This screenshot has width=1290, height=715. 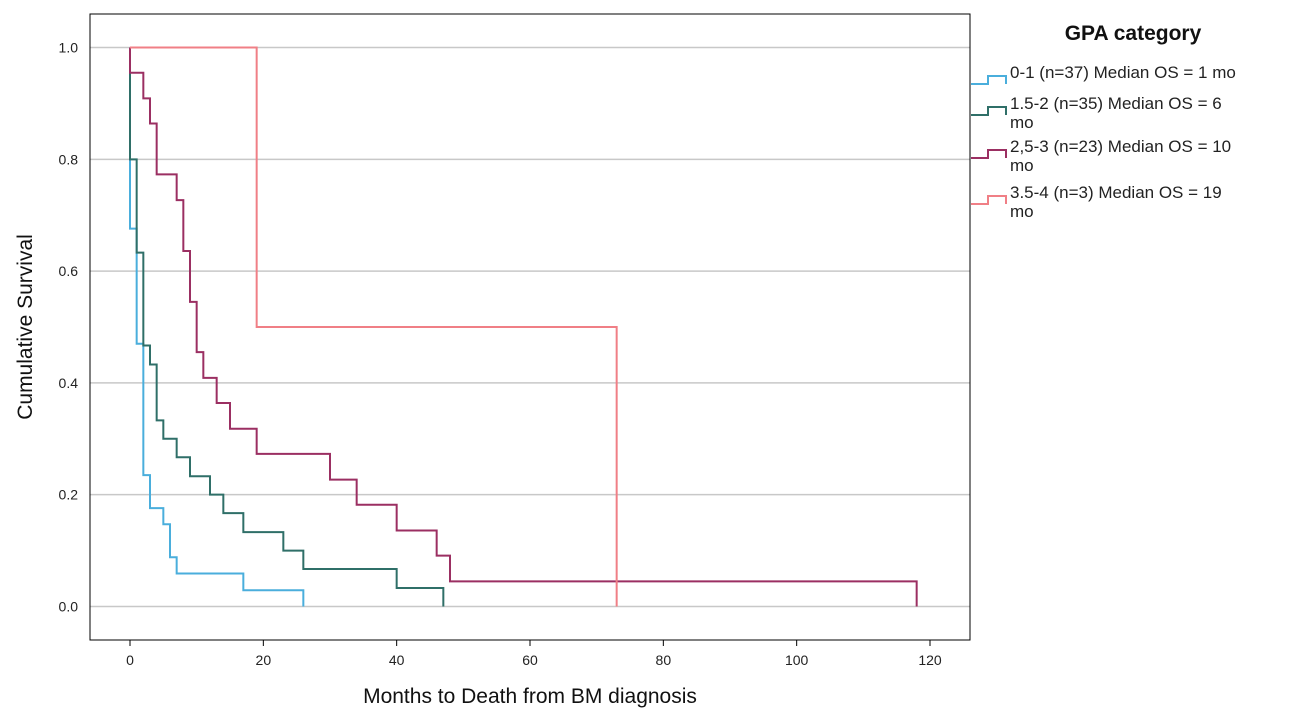 I want to click on x-tick-label: 0, so click(x=130, y=660).